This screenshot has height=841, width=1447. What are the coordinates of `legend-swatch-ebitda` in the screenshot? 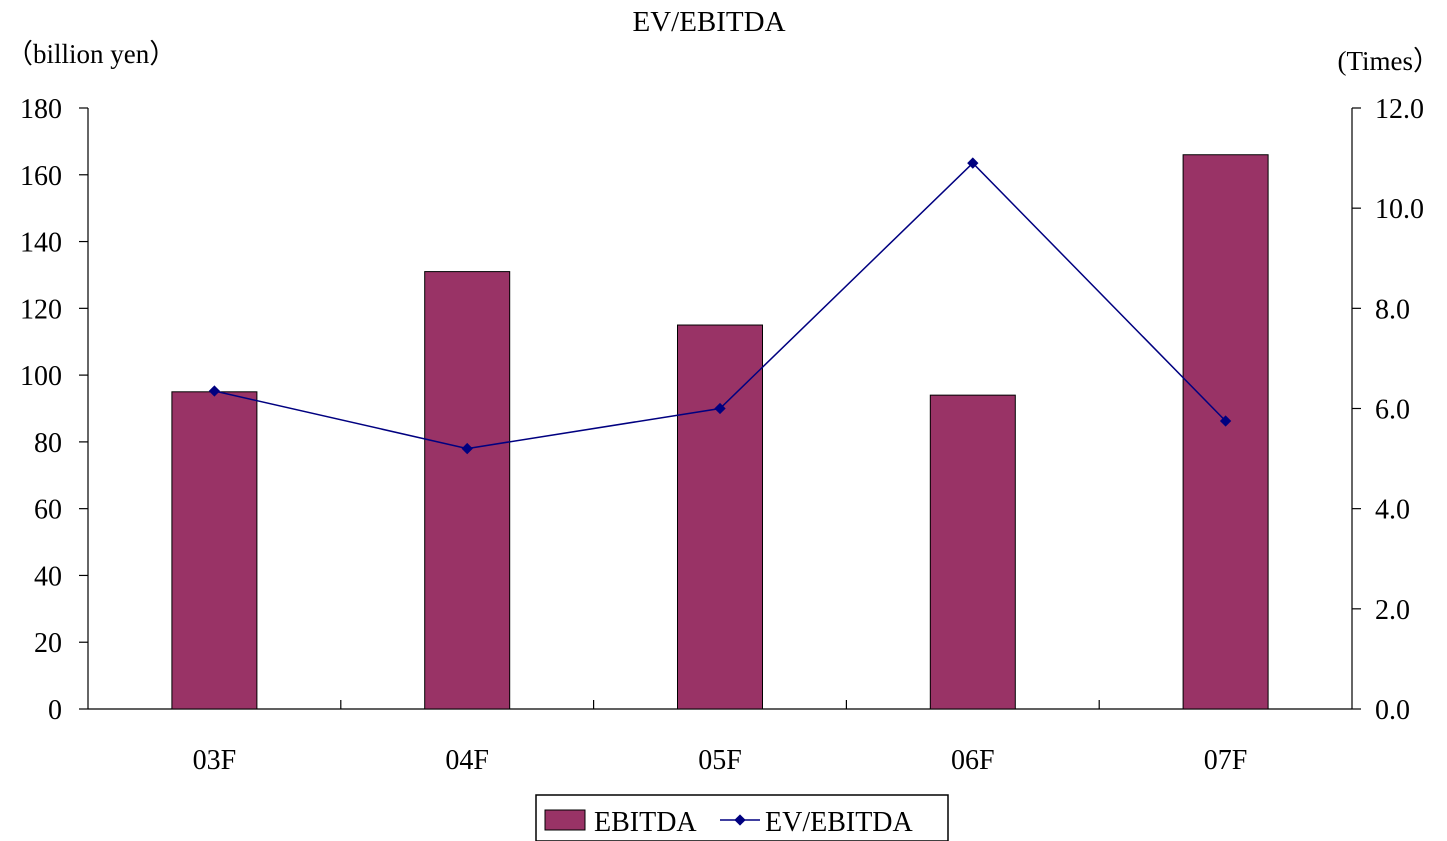 It's located at (565, 820).